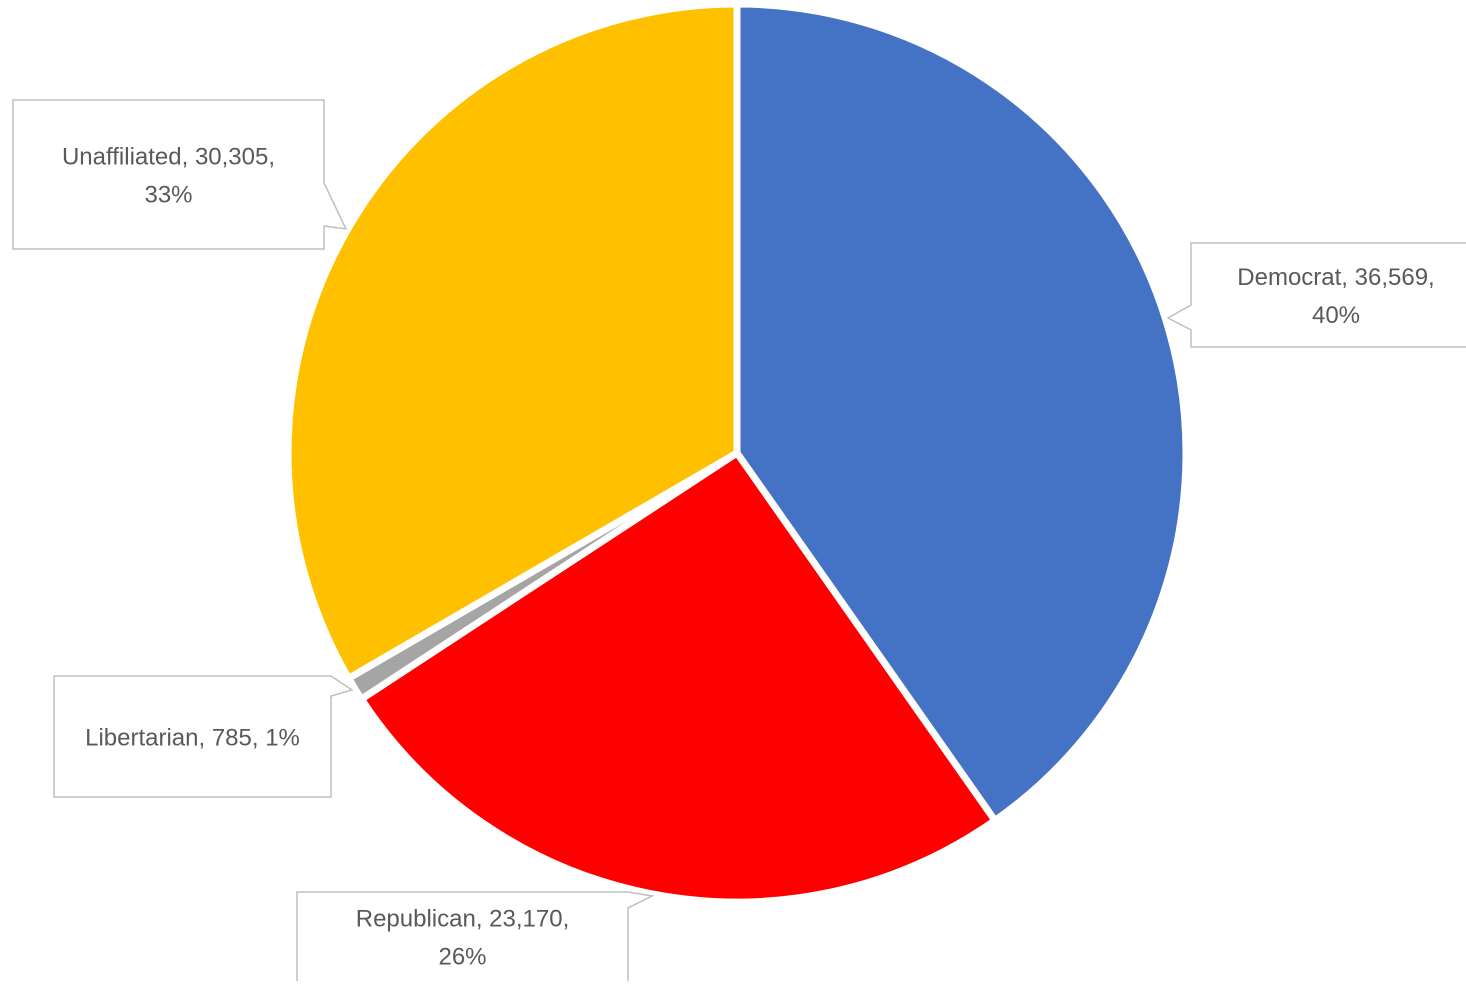 The image size is (1466, 986). What do you see at coordinates (168, 157) in the screenshot?
I see `data-label-text: Unaffiliated, 30,305,` at bounding box center [168, 157].